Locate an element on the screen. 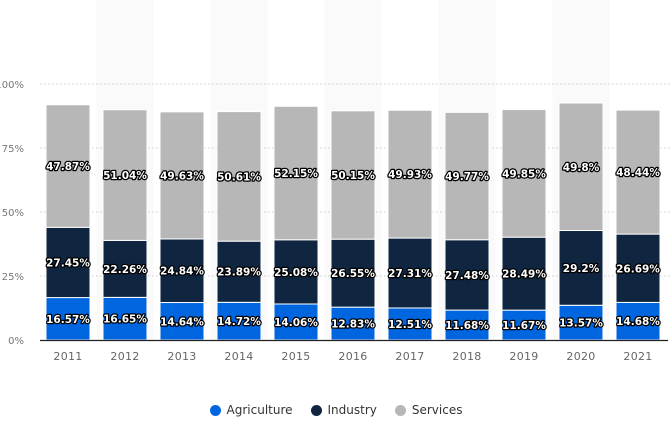 The image size is (672, 421). data-label: 16.57% is located at coordinates (68, 320).